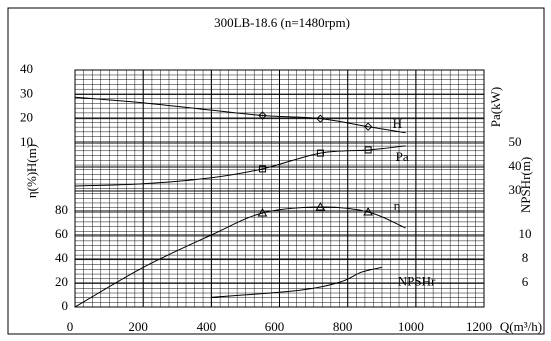  Describe the element at coordinates (525, 185) in the screenshot. I see `y4-axis-title: NPSHr(m)` at that location.